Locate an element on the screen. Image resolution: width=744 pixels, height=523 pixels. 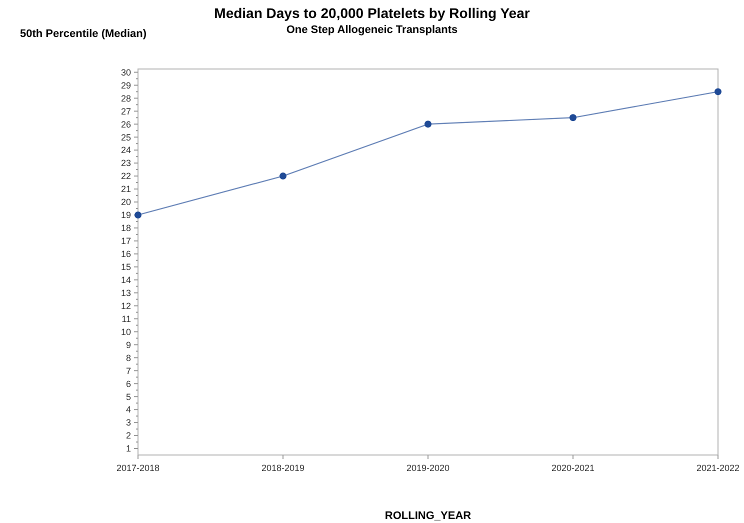
y-tick-label: 14 is located at coordinates (125, 279).